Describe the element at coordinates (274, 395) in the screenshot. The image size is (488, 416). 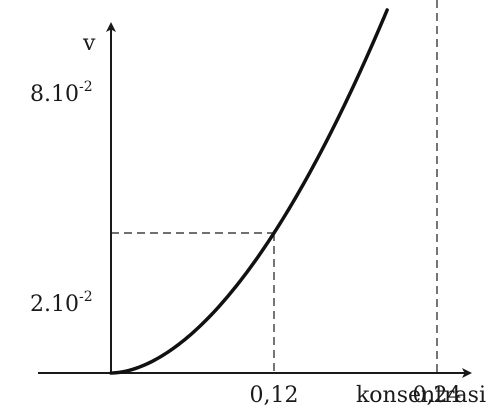
I see `x-tick-label-1: 0,12` at that location.